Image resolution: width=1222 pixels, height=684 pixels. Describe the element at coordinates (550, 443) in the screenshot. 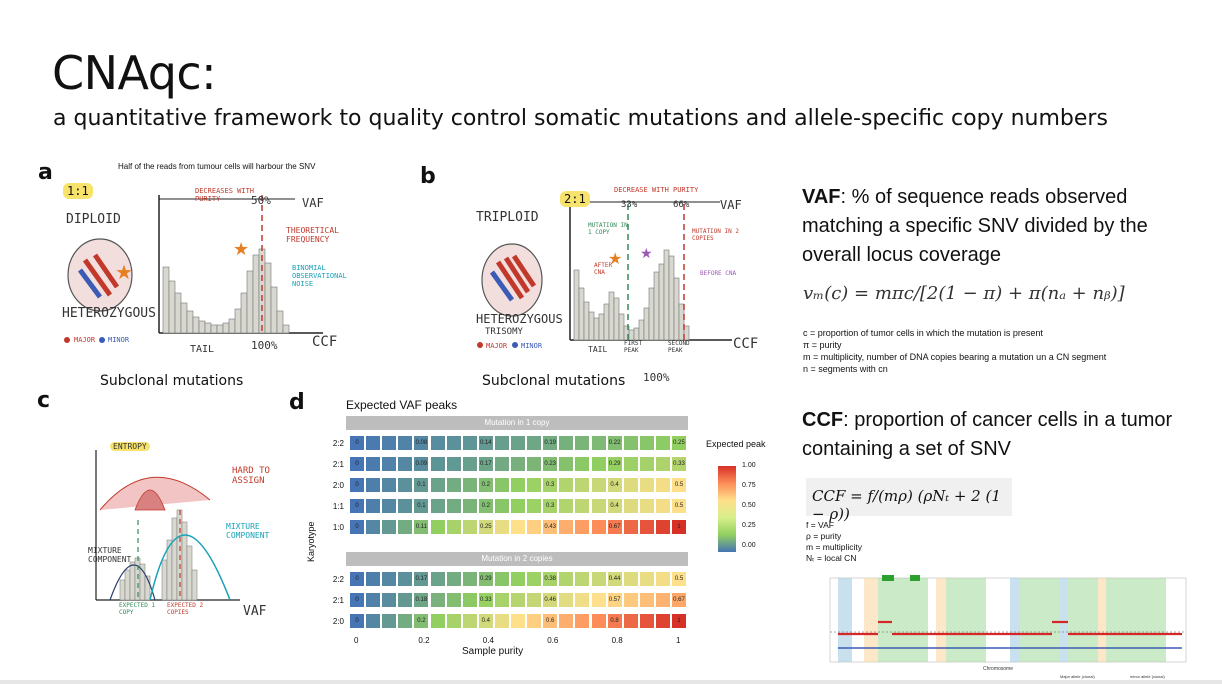

I see `heatmap-cell: 0.19` at that location.